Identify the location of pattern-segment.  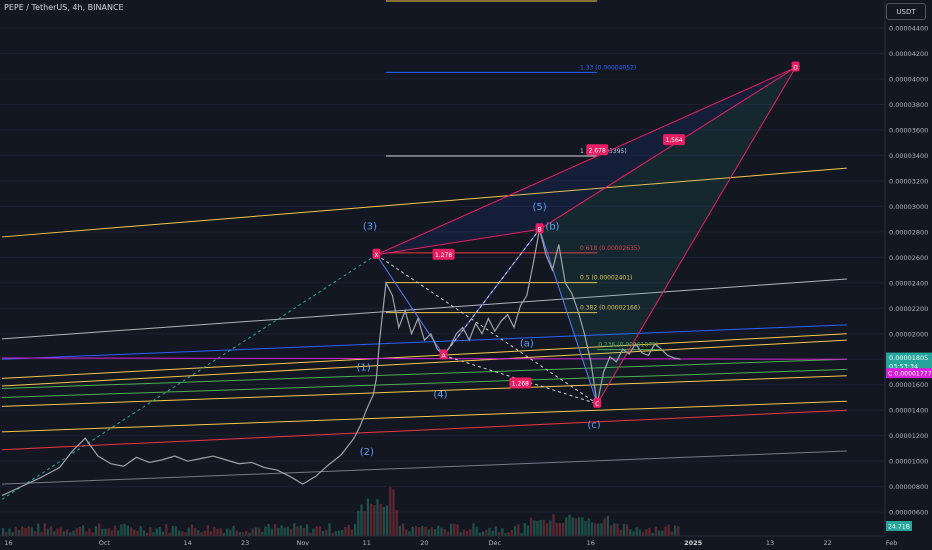
(458, 242).